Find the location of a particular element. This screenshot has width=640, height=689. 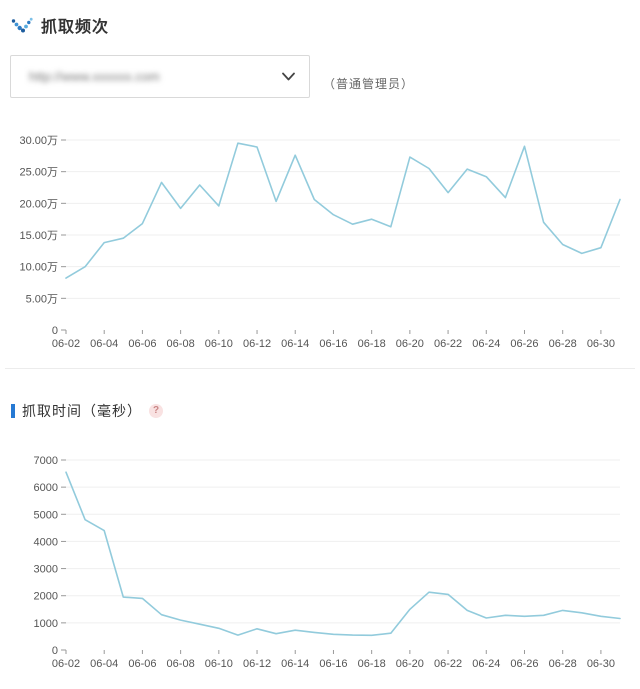

svg-text: 1000 is located at coordinates (46, 624).